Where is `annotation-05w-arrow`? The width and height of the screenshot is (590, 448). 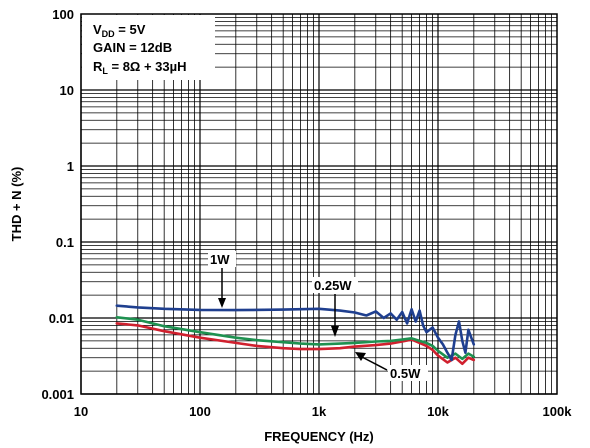 annotation-05w-arrow is located at coordinates (374, 363).